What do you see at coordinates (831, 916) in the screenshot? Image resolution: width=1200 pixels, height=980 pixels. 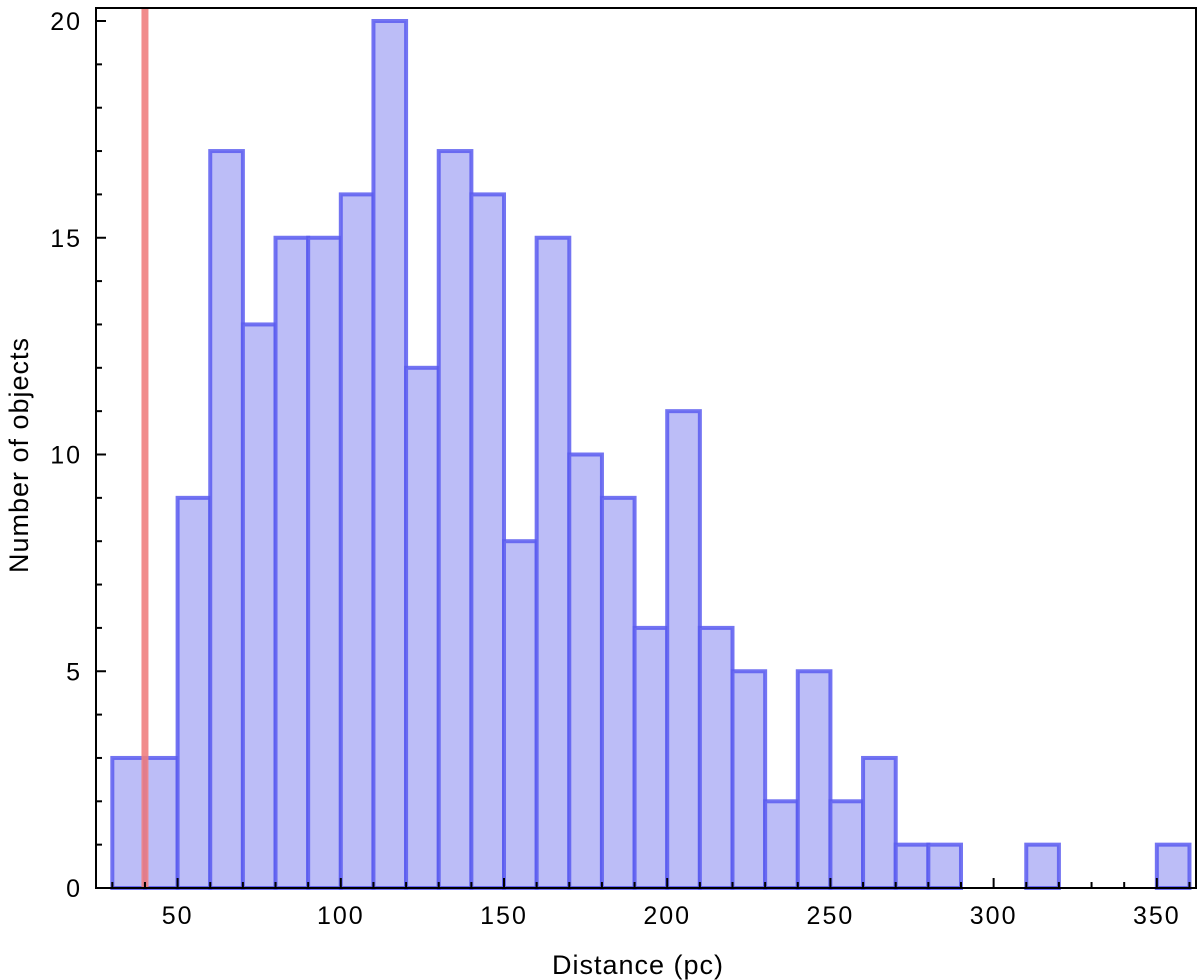 I see `x-tick-label: 250` at bounding box center [831, 916].